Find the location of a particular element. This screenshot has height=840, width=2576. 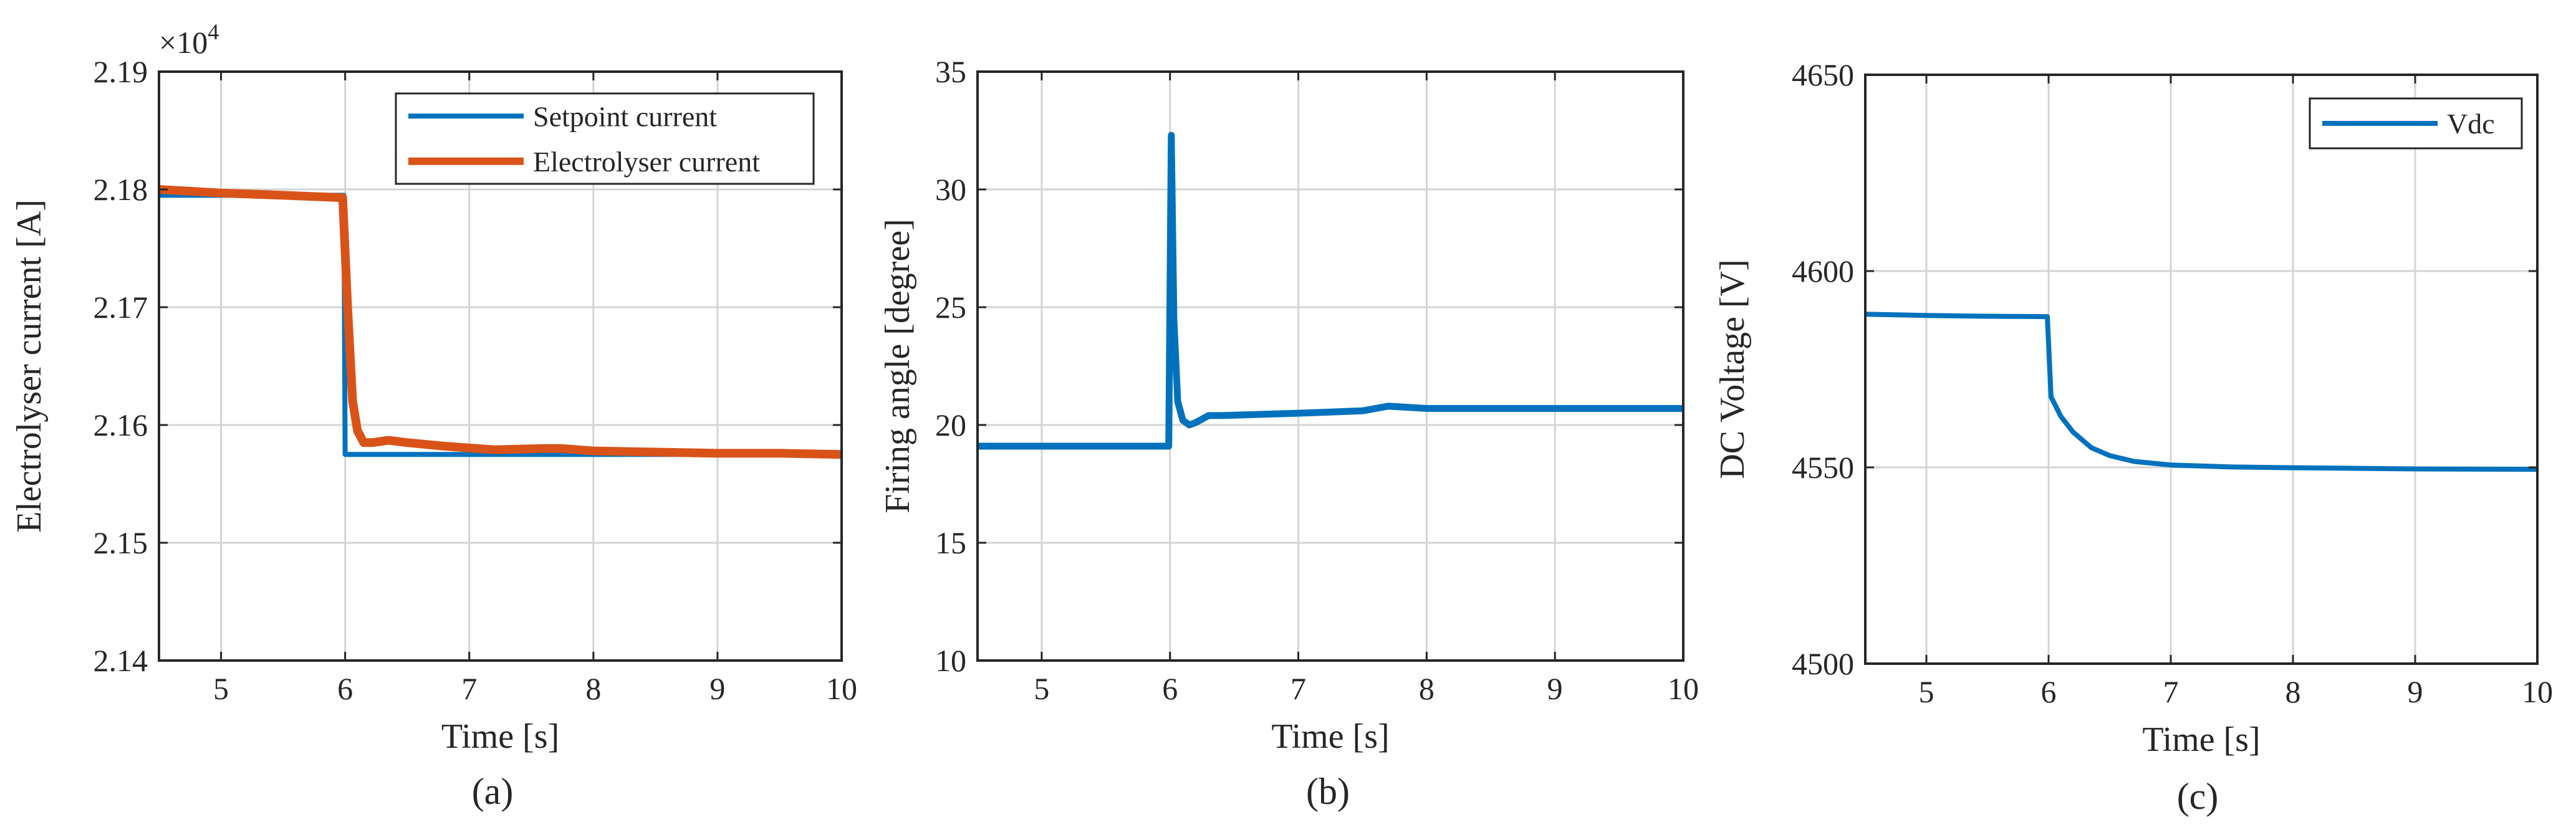

y-axis-multiplier: ×10⁴ is located at coordinates (189, 39).